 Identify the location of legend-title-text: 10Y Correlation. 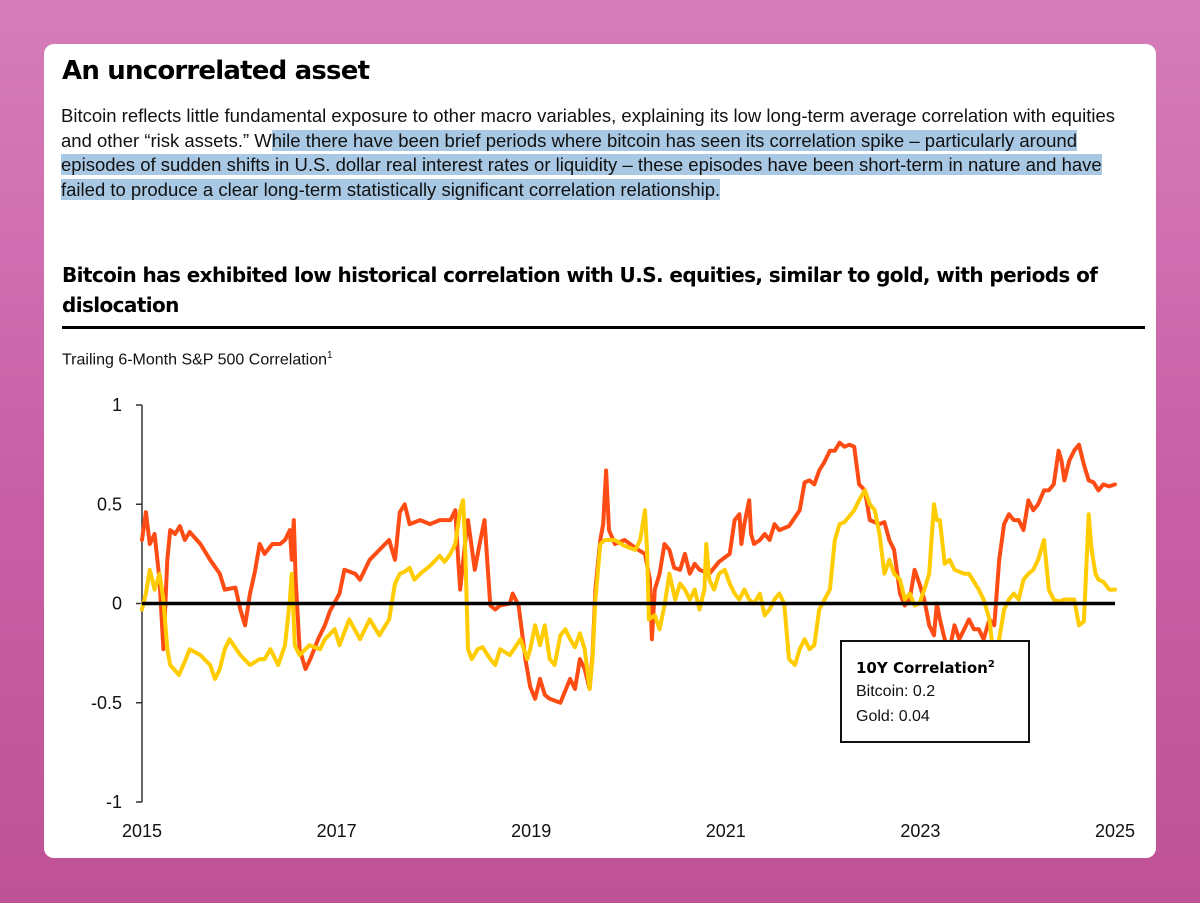
(922, 668).